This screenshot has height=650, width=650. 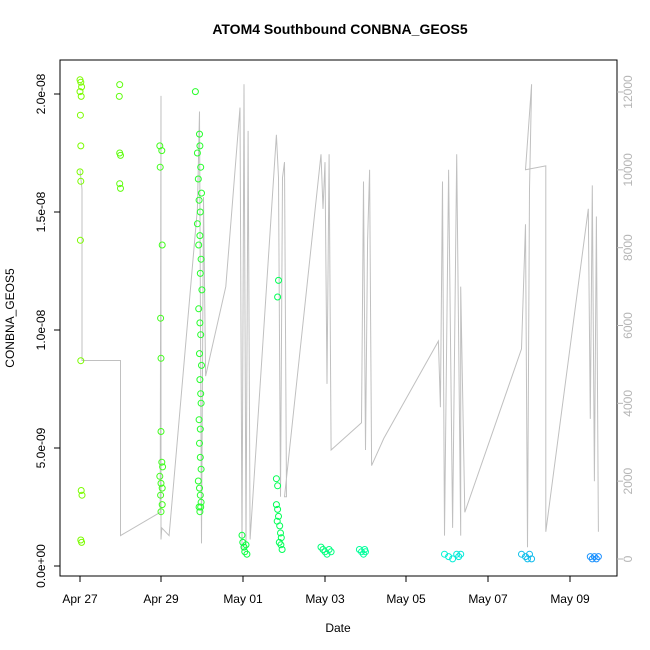 I want to click on x-tick-label-6: May 09, so click(x=570, y=599).